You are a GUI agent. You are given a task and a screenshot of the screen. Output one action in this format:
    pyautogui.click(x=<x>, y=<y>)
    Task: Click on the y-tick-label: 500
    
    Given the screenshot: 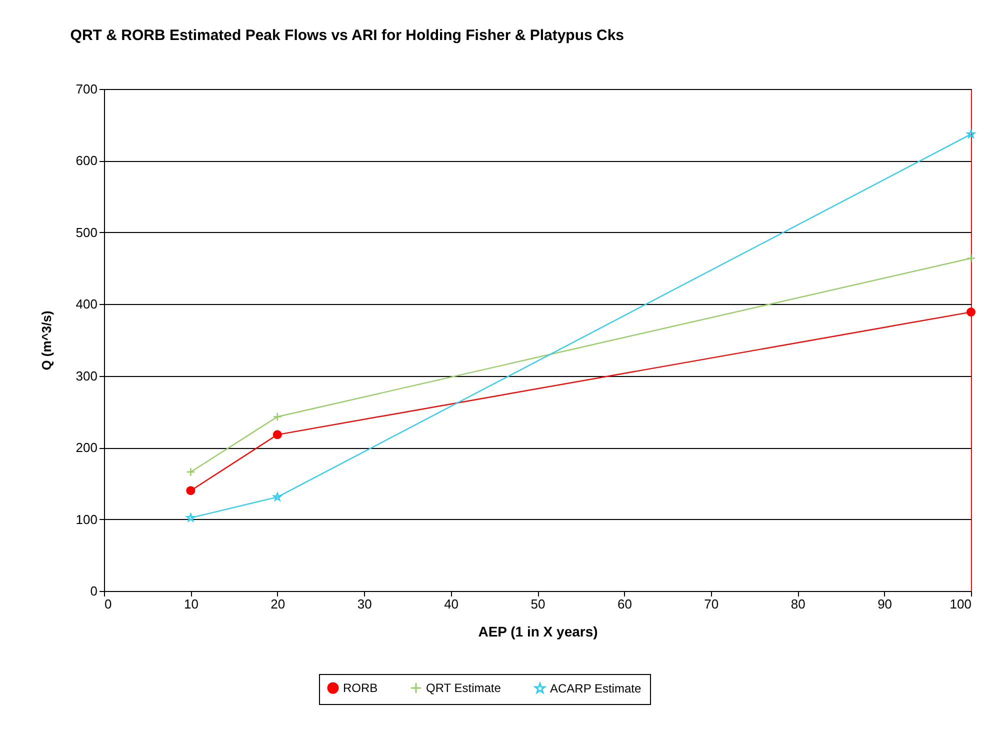 What is the action you would take?
    pyautogui.click(x=87, y=232)
    